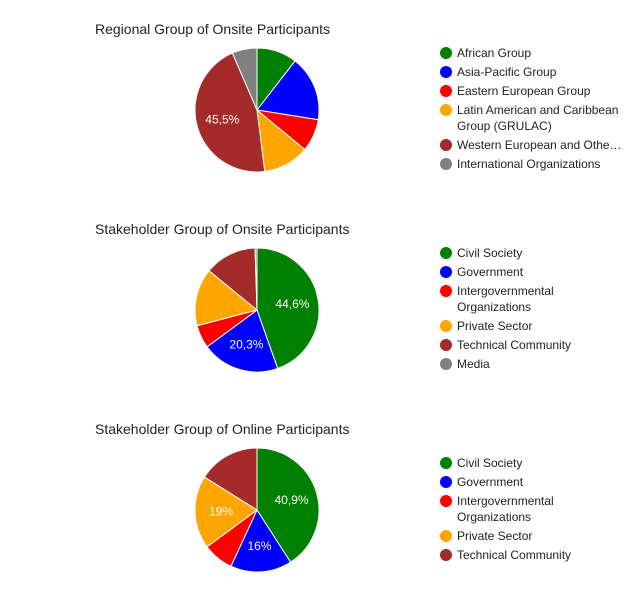  Describe the element at coordinates (528, 164) in the screenshot. I see `legend-label: International Organizations` at that location.